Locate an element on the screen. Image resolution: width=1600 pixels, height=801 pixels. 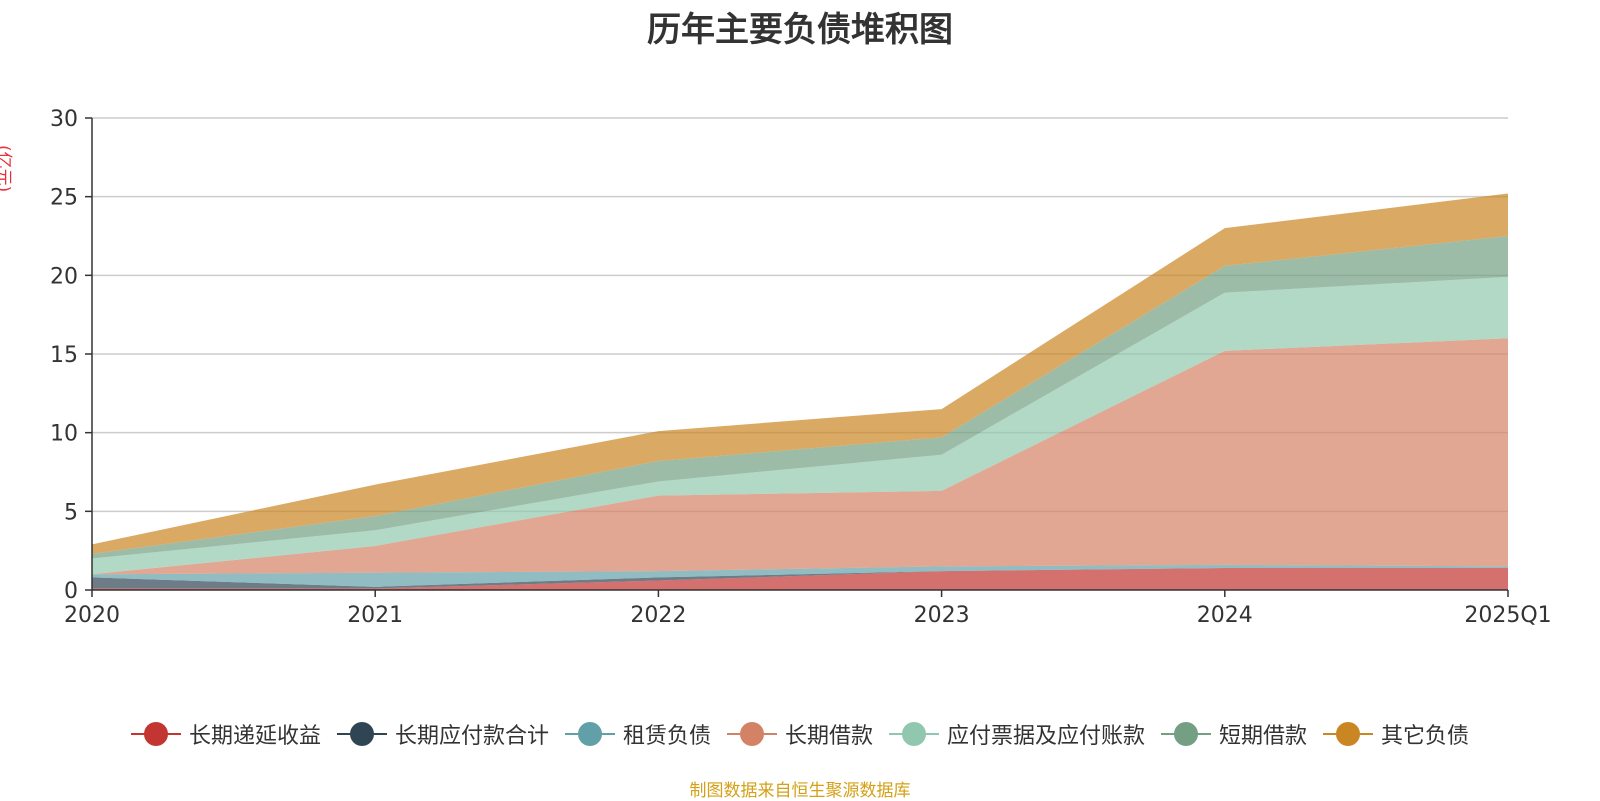
chart-title: 历年主要负债堆积图 is located at coordinates (800, 30).